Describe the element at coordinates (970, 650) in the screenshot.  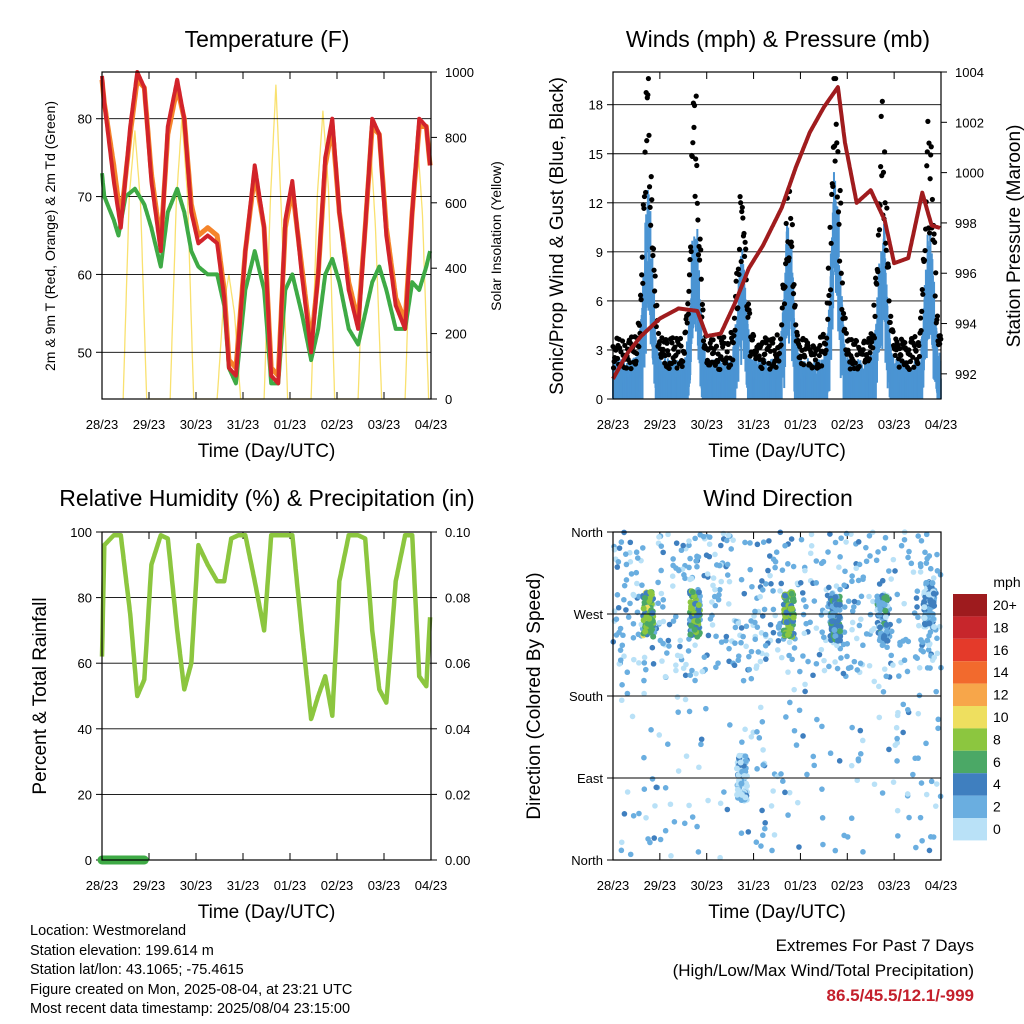
I see `colorbar-swatch` at that location.